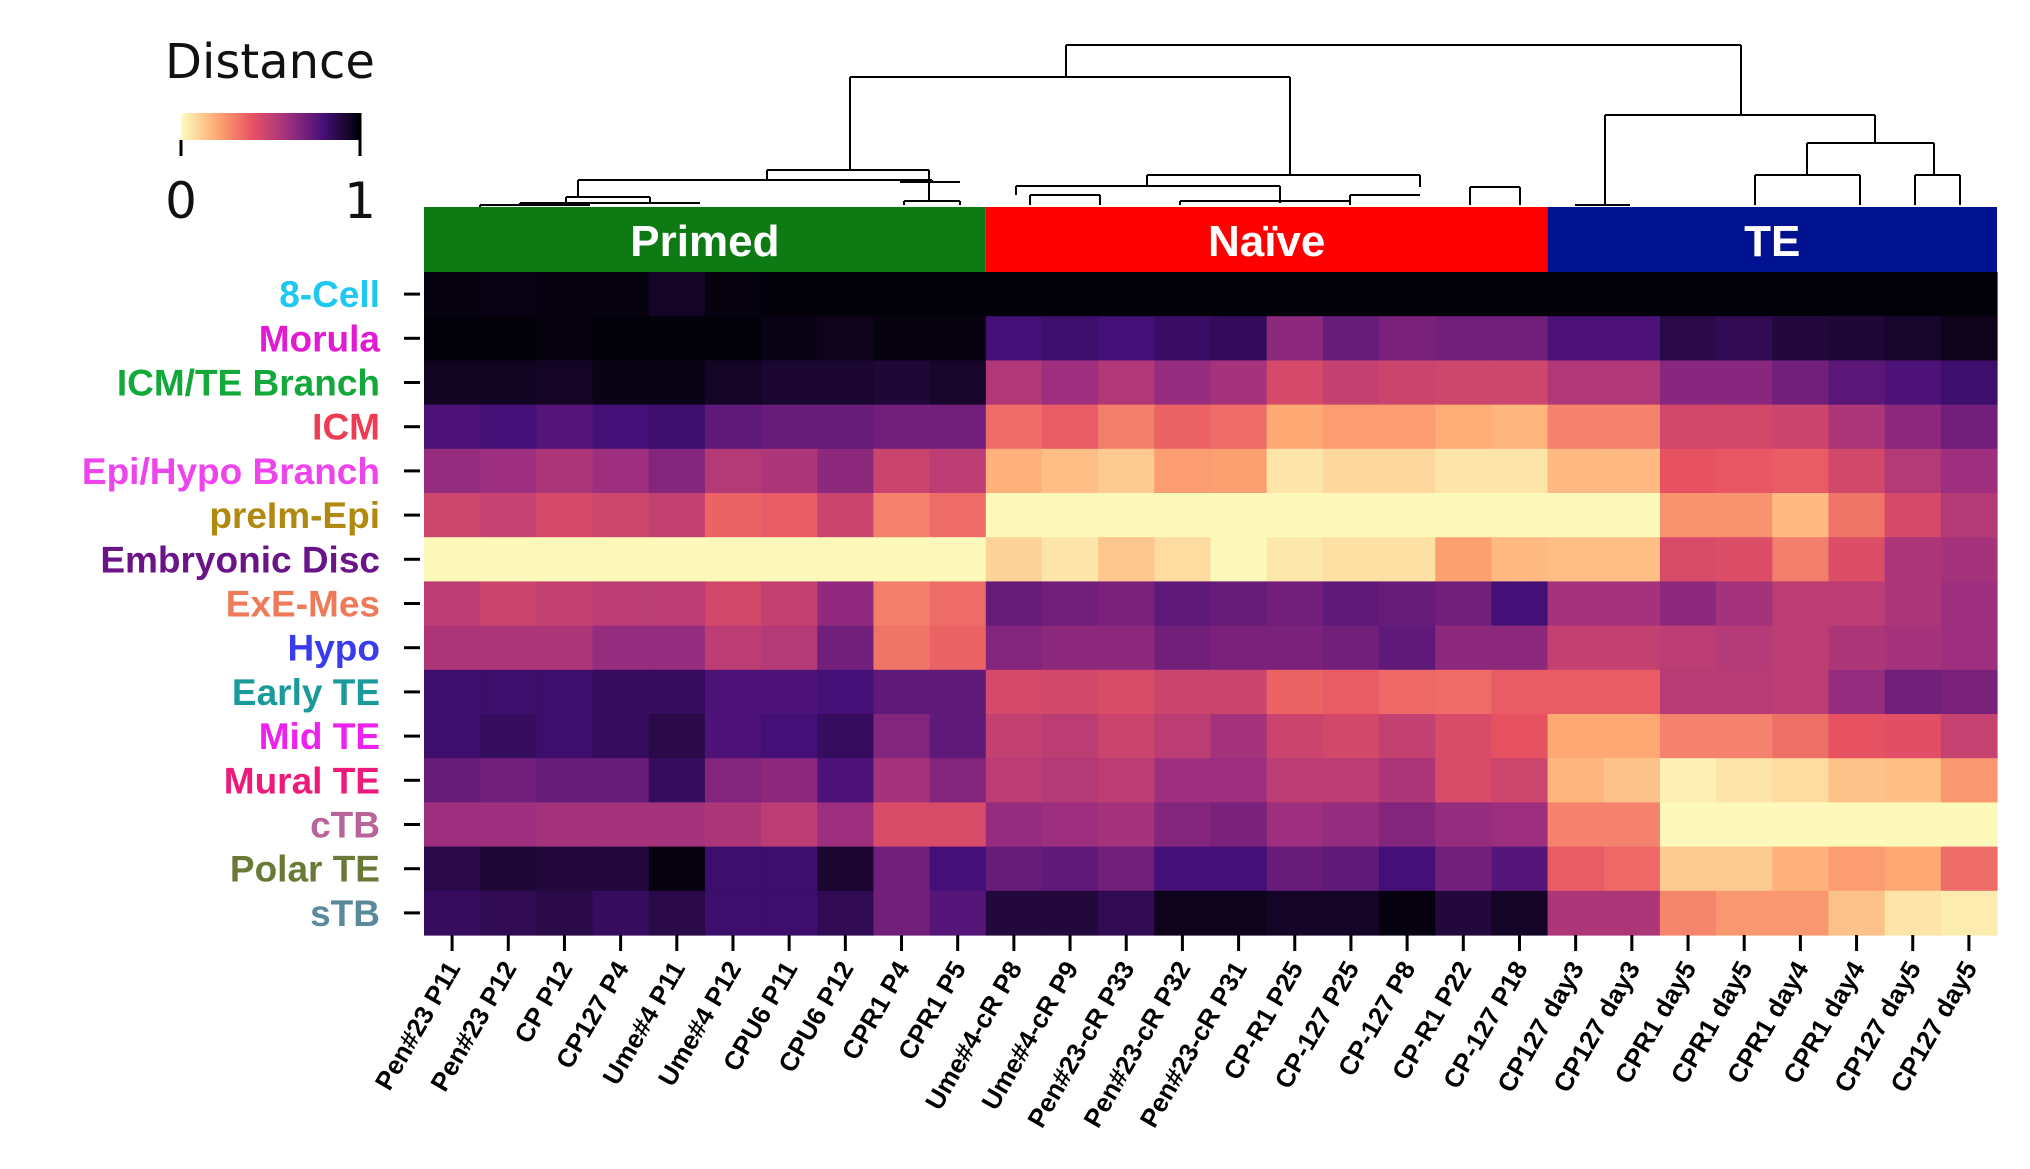 The image size is (2030, 1169). Describe the element at coordinates (240, 559) in the screenshot. I see `row-label: Embryonic Disc` at that location.